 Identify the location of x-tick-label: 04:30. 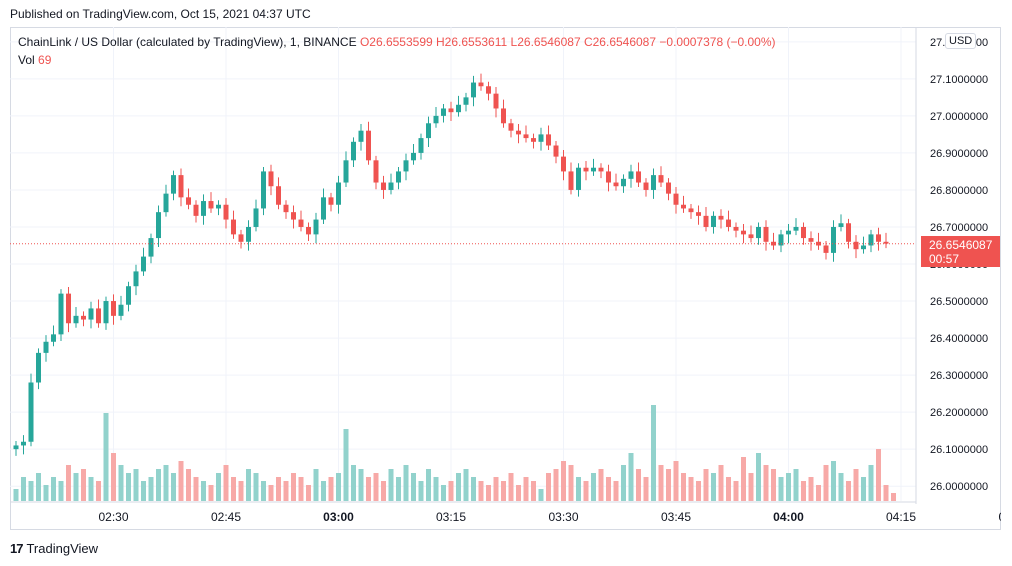
(999, 517).